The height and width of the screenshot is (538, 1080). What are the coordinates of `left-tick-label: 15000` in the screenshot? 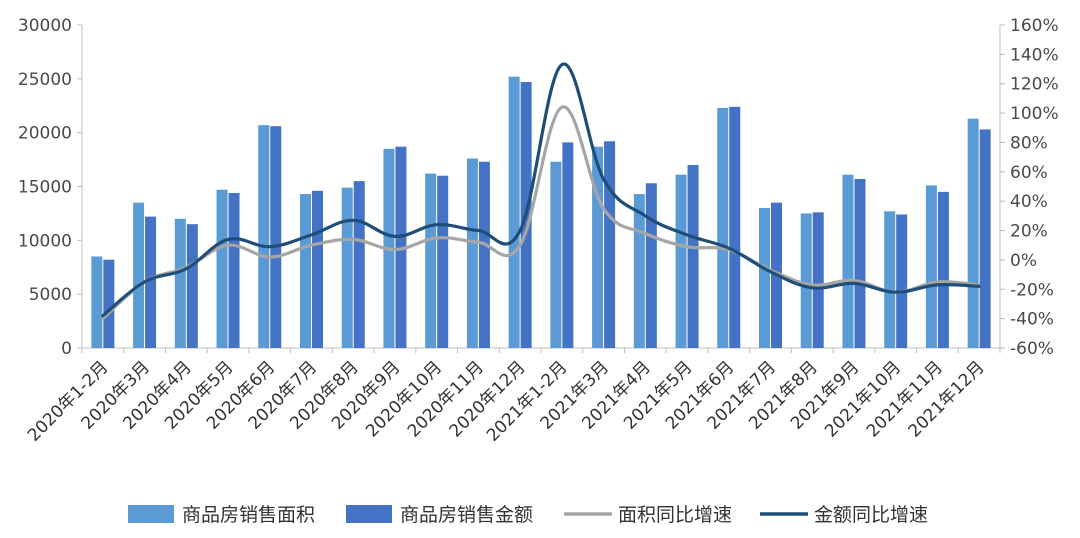 It's located at (45, 188).